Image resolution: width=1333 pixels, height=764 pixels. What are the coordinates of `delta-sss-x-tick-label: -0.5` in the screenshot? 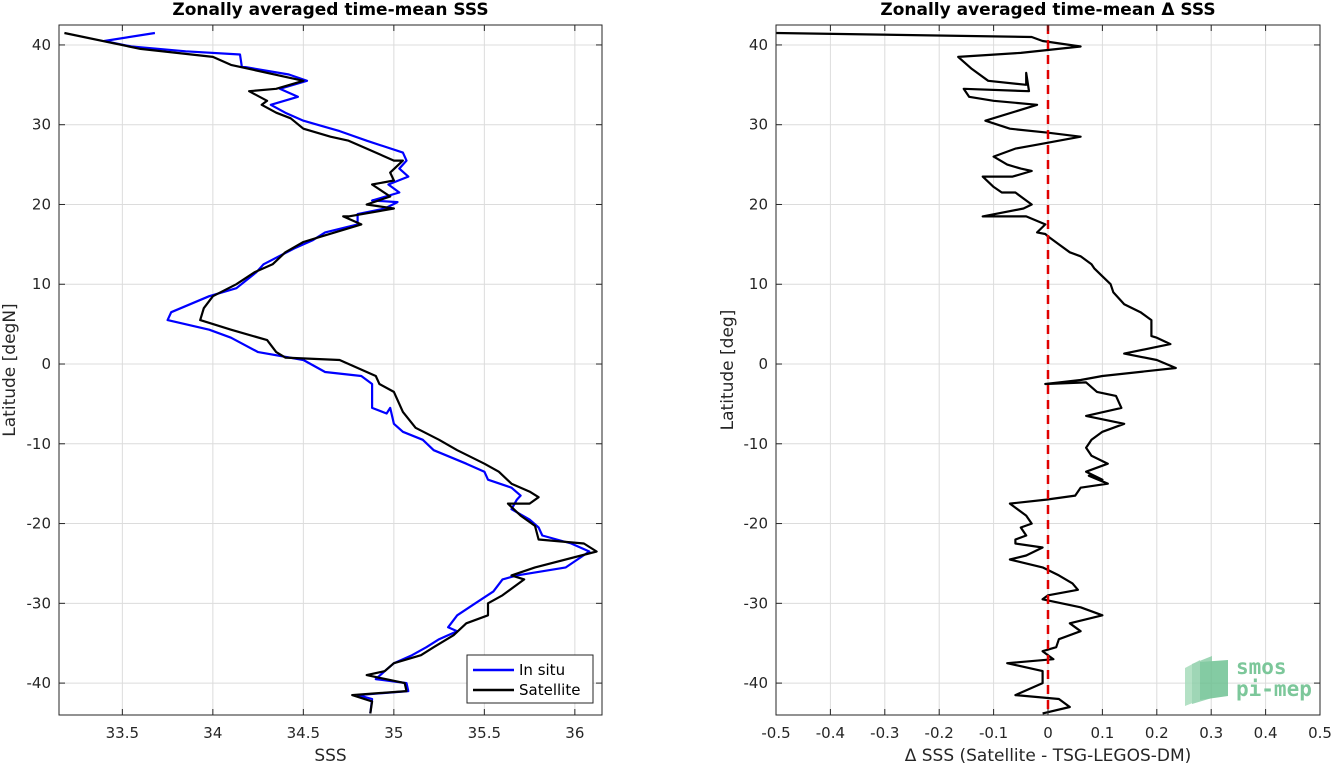 It's located at (775, 733).